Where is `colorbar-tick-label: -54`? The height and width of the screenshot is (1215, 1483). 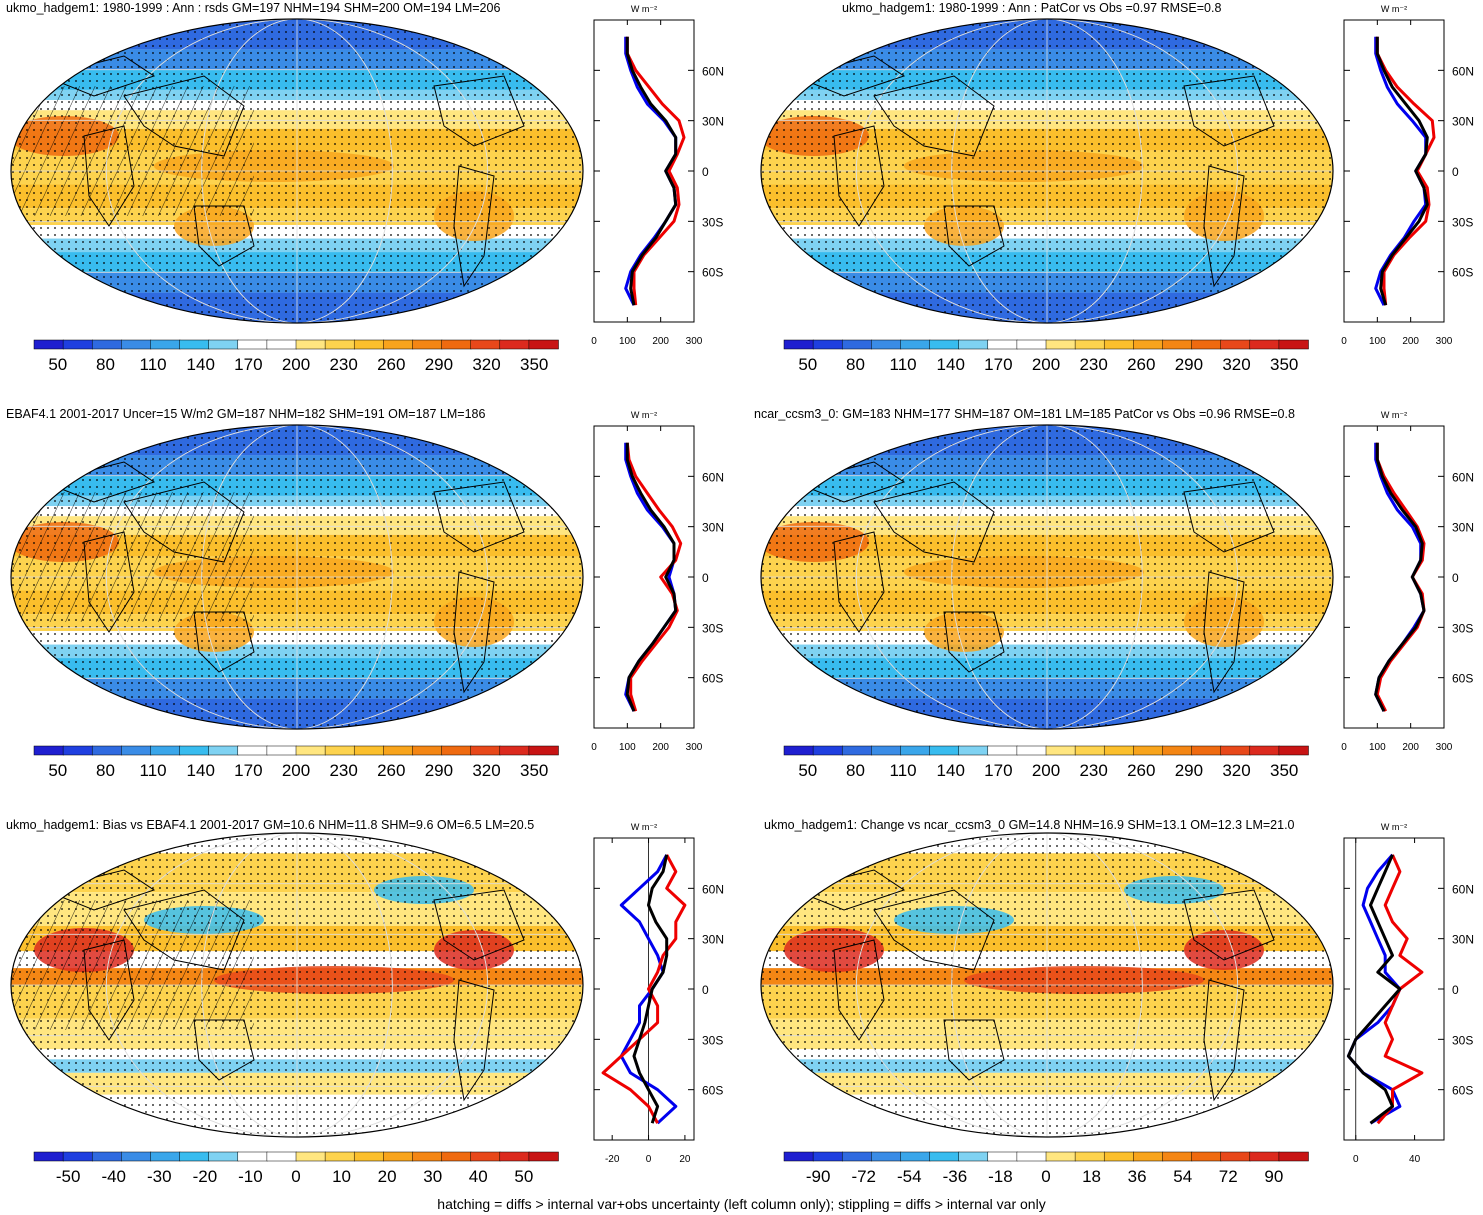
colorbar-tick-label: -54 is located at coordinates (909, 1176).